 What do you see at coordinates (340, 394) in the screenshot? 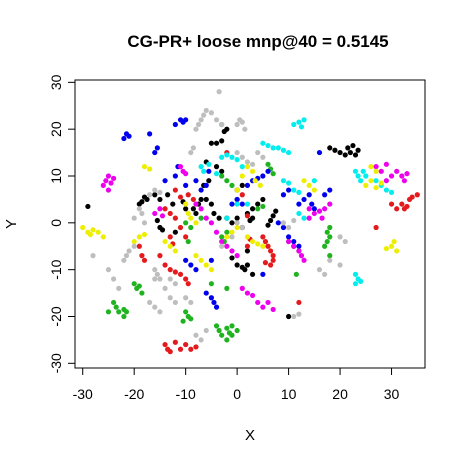
I see `x-tick-label: 20` at bounding box center [340, 394].